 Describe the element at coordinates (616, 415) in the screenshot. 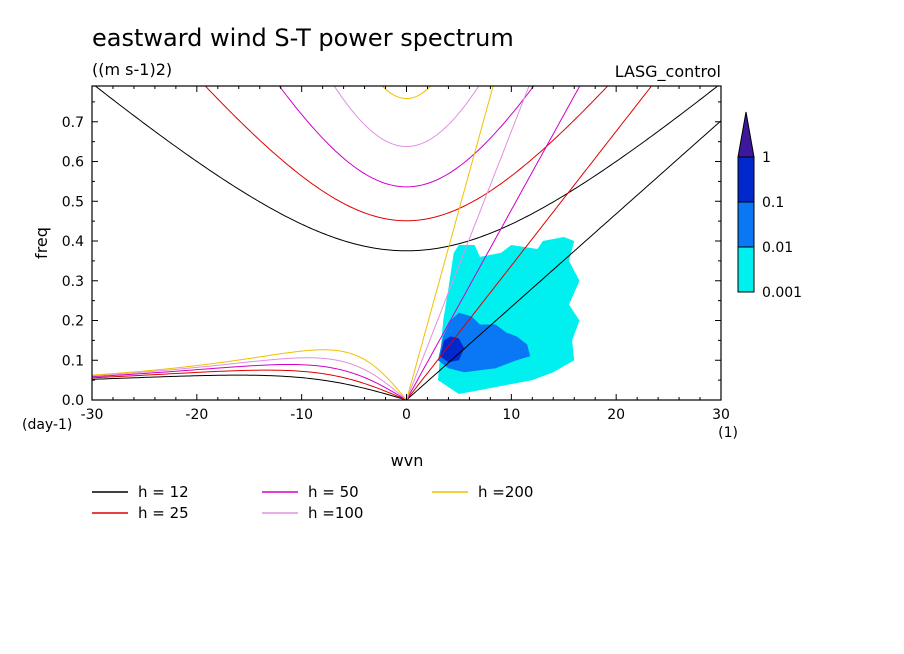

I see `x-tick-label: 20` at that location.